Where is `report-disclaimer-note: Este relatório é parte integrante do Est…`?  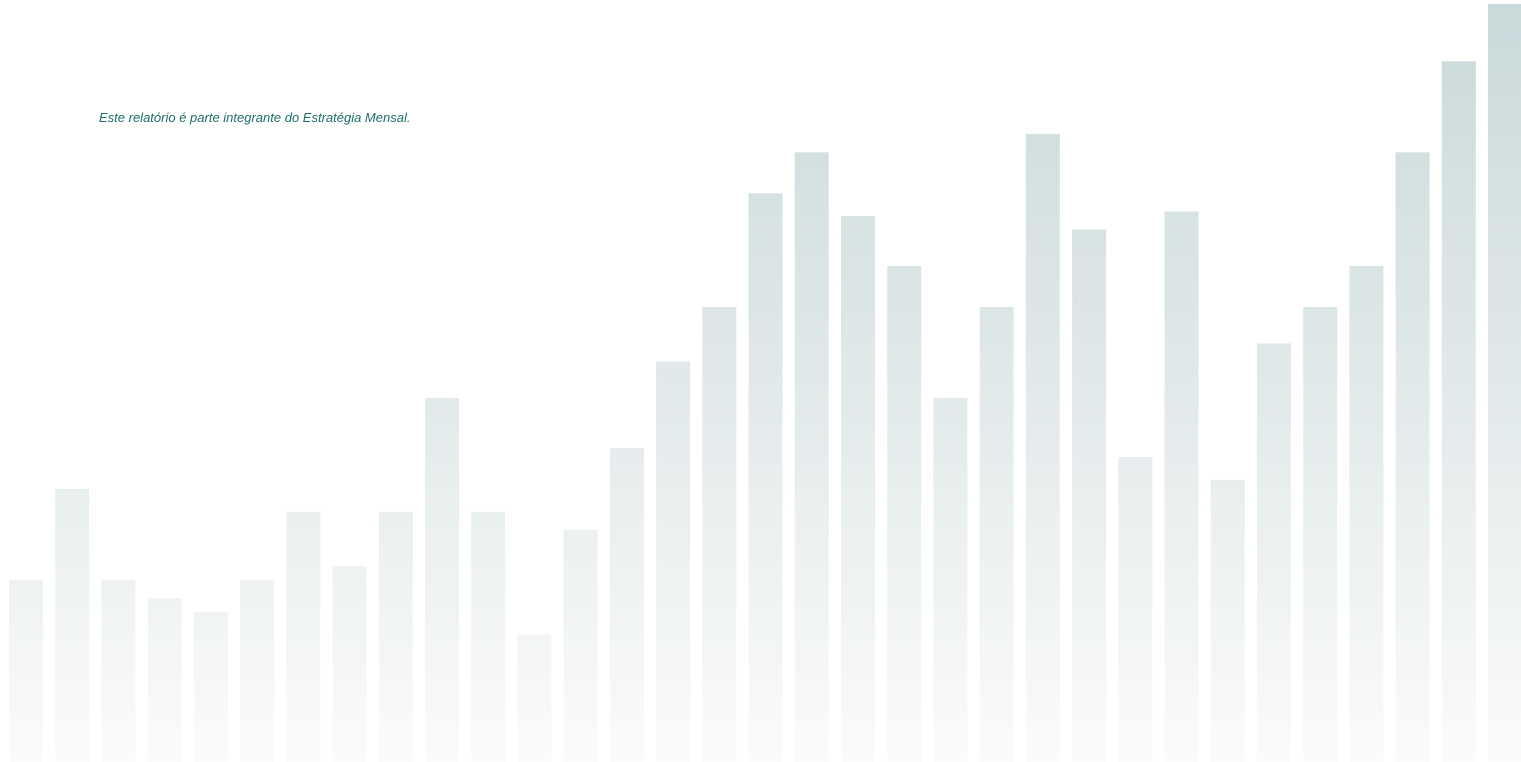 report-disclaimer-note: Este relatório é parte integrante do Est… is located at coordinates (255, 117).